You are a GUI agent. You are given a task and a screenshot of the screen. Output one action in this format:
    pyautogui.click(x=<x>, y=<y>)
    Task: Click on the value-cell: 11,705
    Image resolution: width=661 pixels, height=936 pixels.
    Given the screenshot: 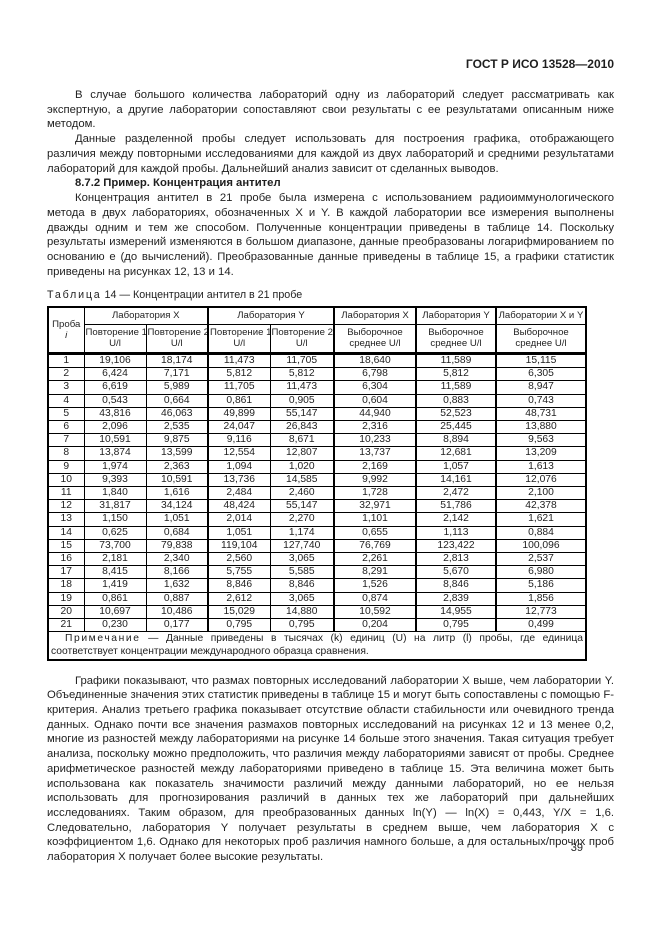 What is the action you would take?
    pyautogui.click(x=239, y=387)
    